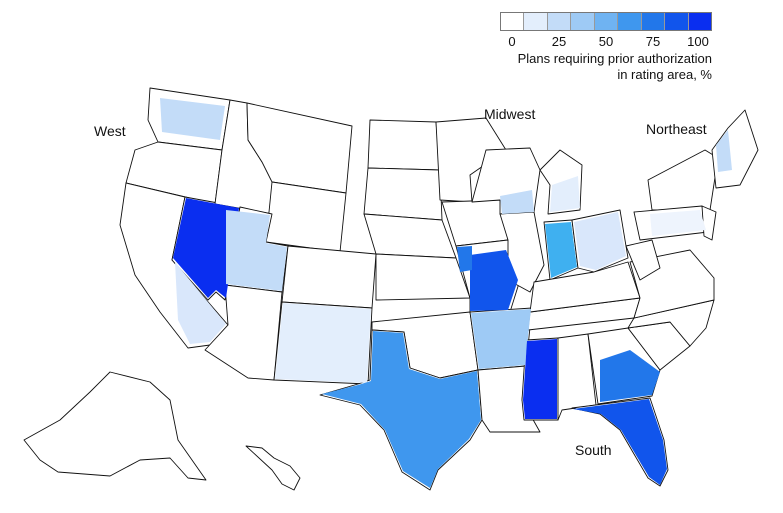  I want to click on state-south-dakota, so click(403, 194).